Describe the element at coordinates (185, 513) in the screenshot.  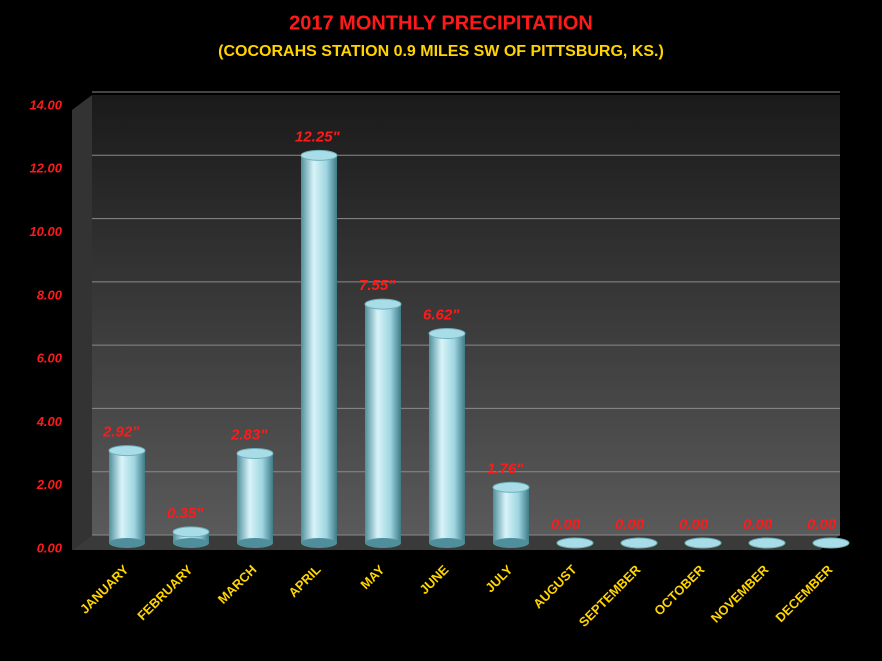
I see `value-label: 0.35"` at that location.